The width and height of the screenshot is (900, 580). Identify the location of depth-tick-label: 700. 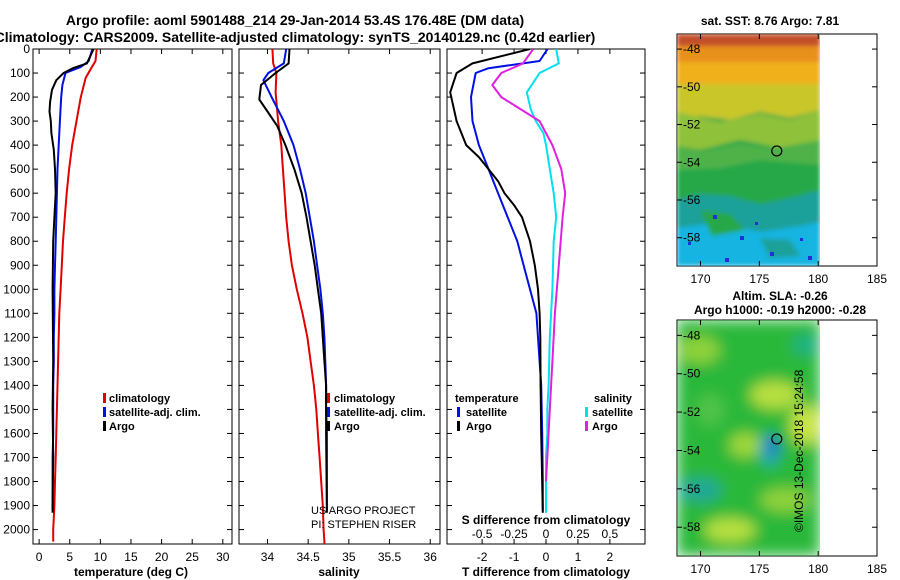
(20, 217).